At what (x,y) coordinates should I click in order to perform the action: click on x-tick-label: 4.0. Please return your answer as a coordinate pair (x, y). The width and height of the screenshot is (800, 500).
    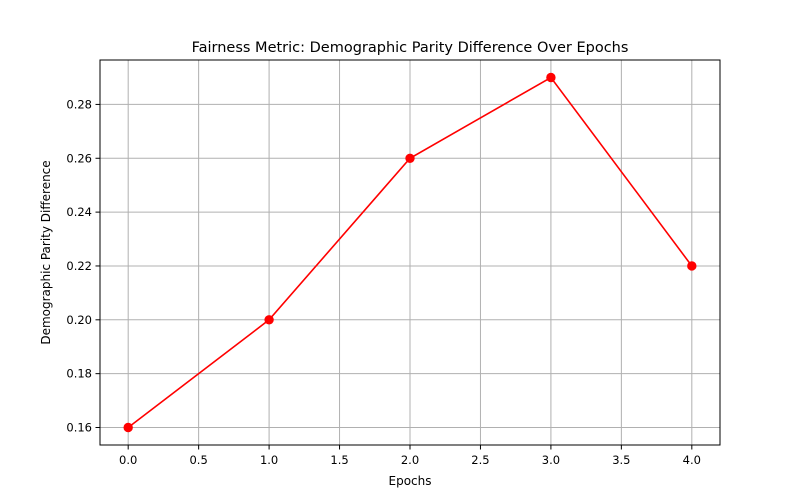
    Looking at the image, I should click on (692, 460).